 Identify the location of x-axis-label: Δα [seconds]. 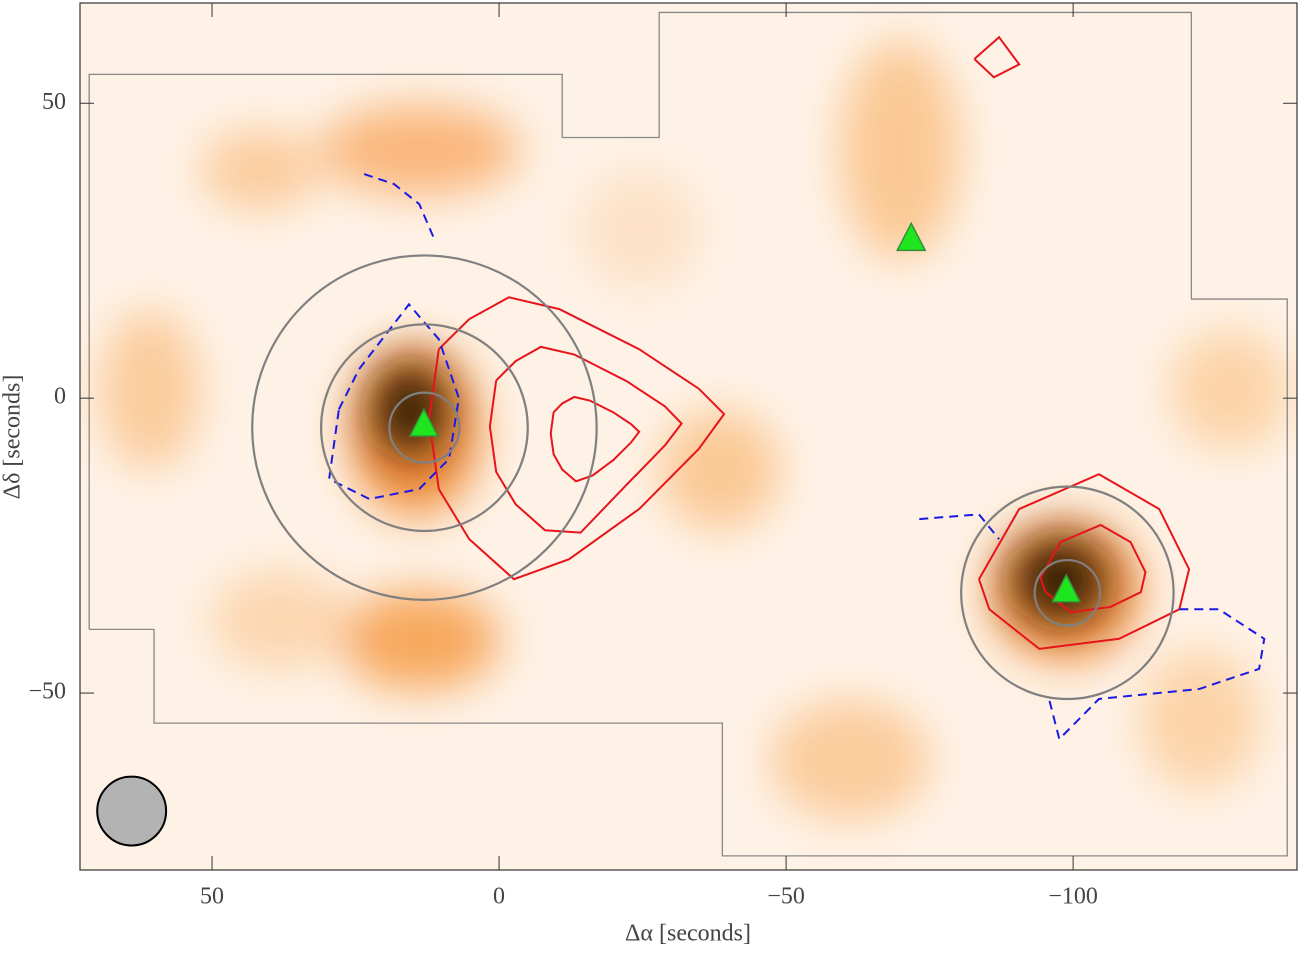
(688, 934).